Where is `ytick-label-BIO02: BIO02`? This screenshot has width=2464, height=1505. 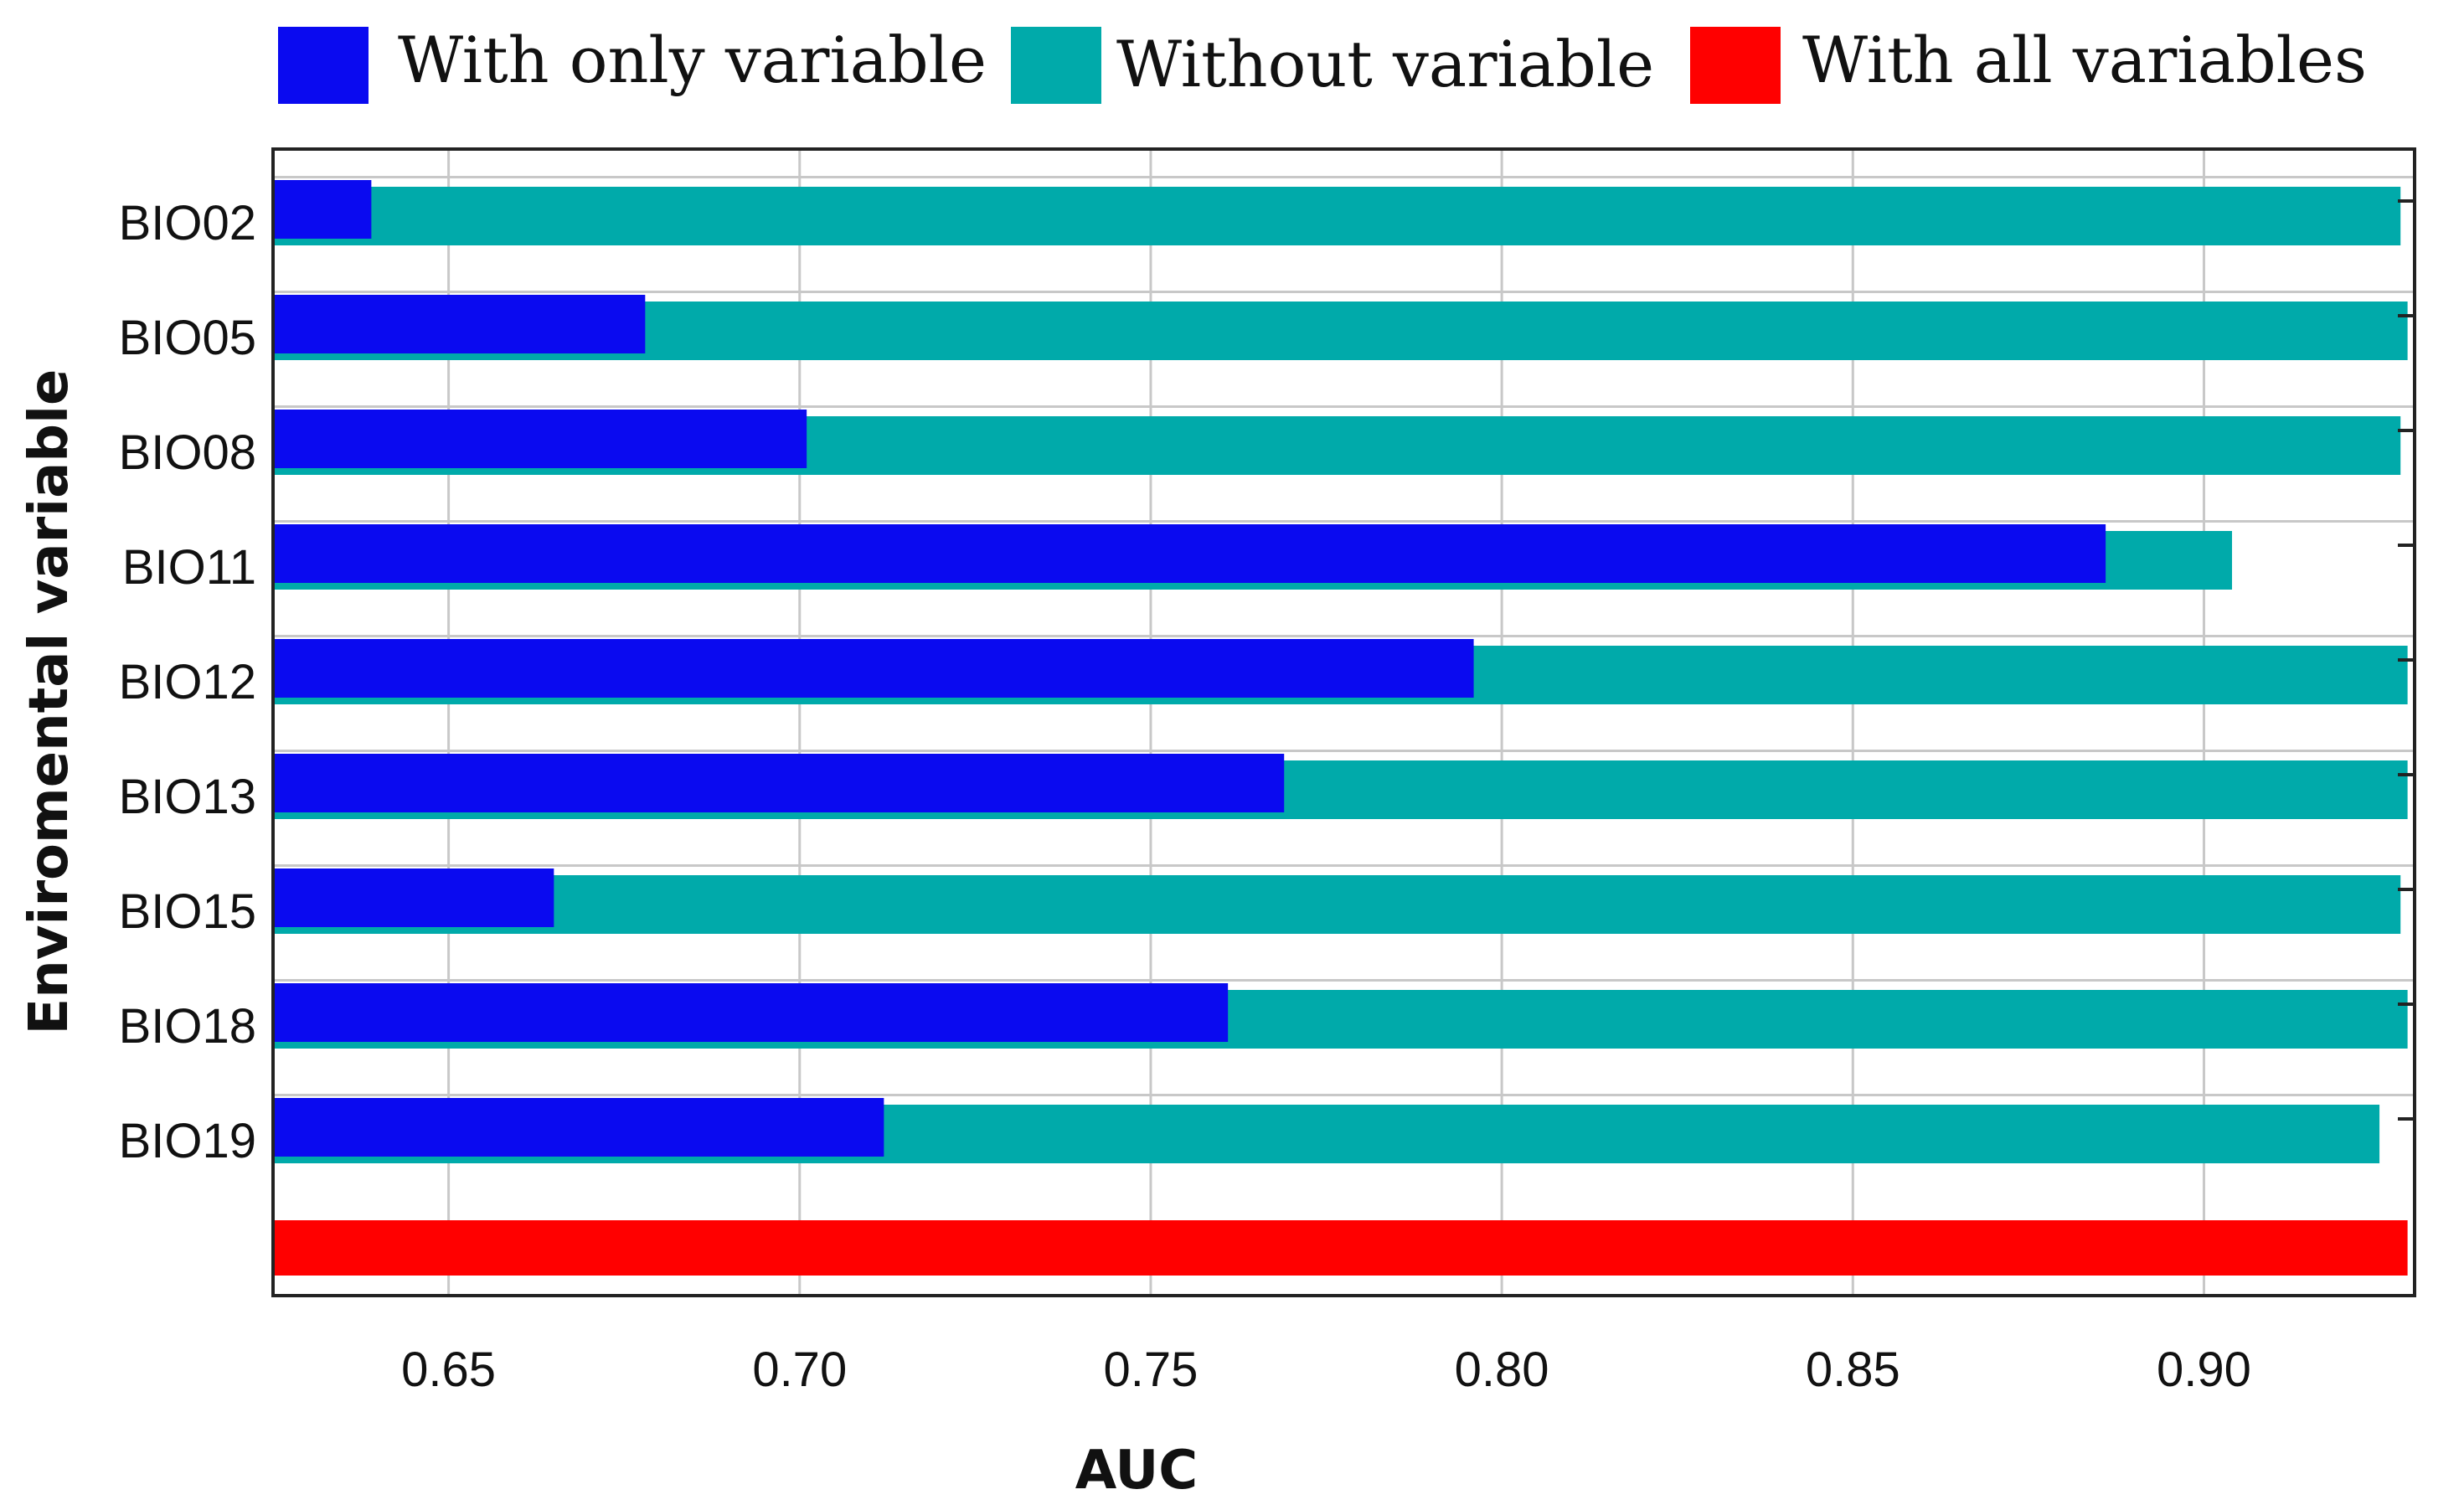
ytick-label-BIO02: BIO02 is located at coordinates (187, 223).